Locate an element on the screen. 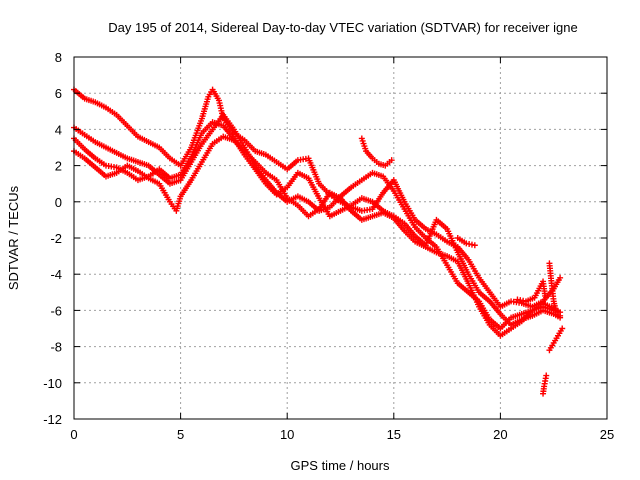 The height and width of the screenshot is (480, 640). x-tick-label: 0 is located at coordinates (73, 434).